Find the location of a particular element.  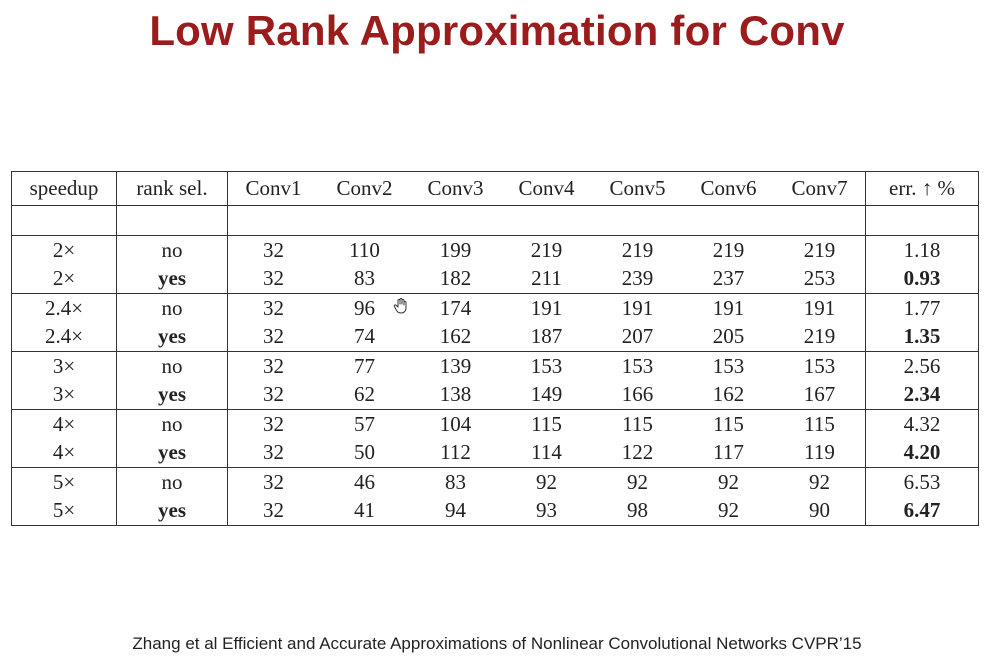

header-spacer-row is located at coordinates (495, 220).